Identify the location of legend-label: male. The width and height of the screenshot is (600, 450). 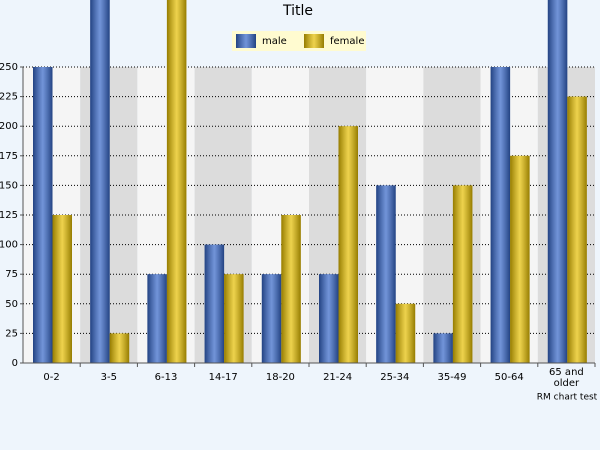
(274, 41).